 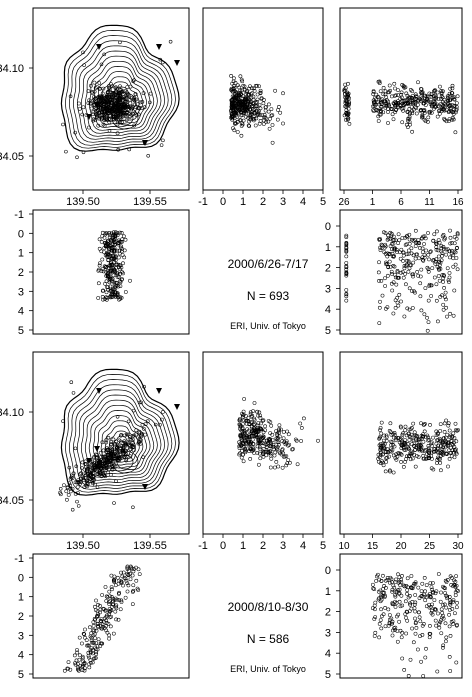 I want to click on day-axis-tick-label: 15, so click(x=373, y=546).